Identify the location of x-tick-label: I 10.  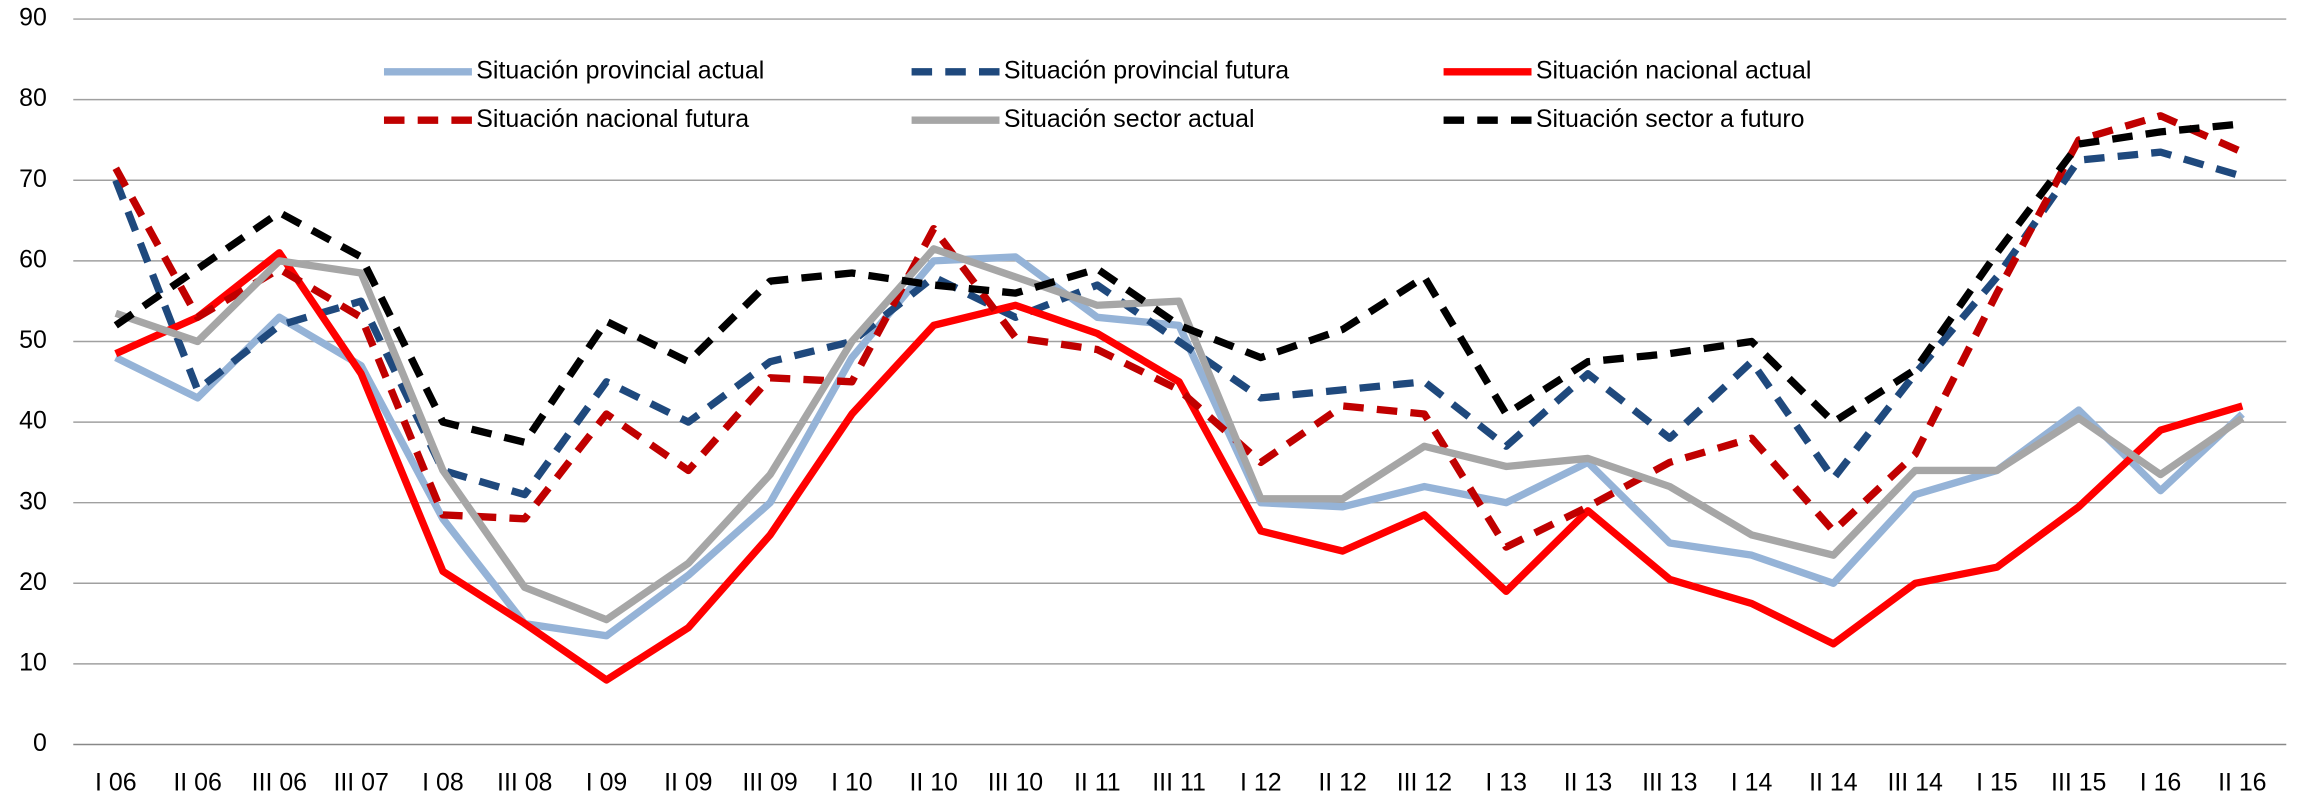
(852, 783).